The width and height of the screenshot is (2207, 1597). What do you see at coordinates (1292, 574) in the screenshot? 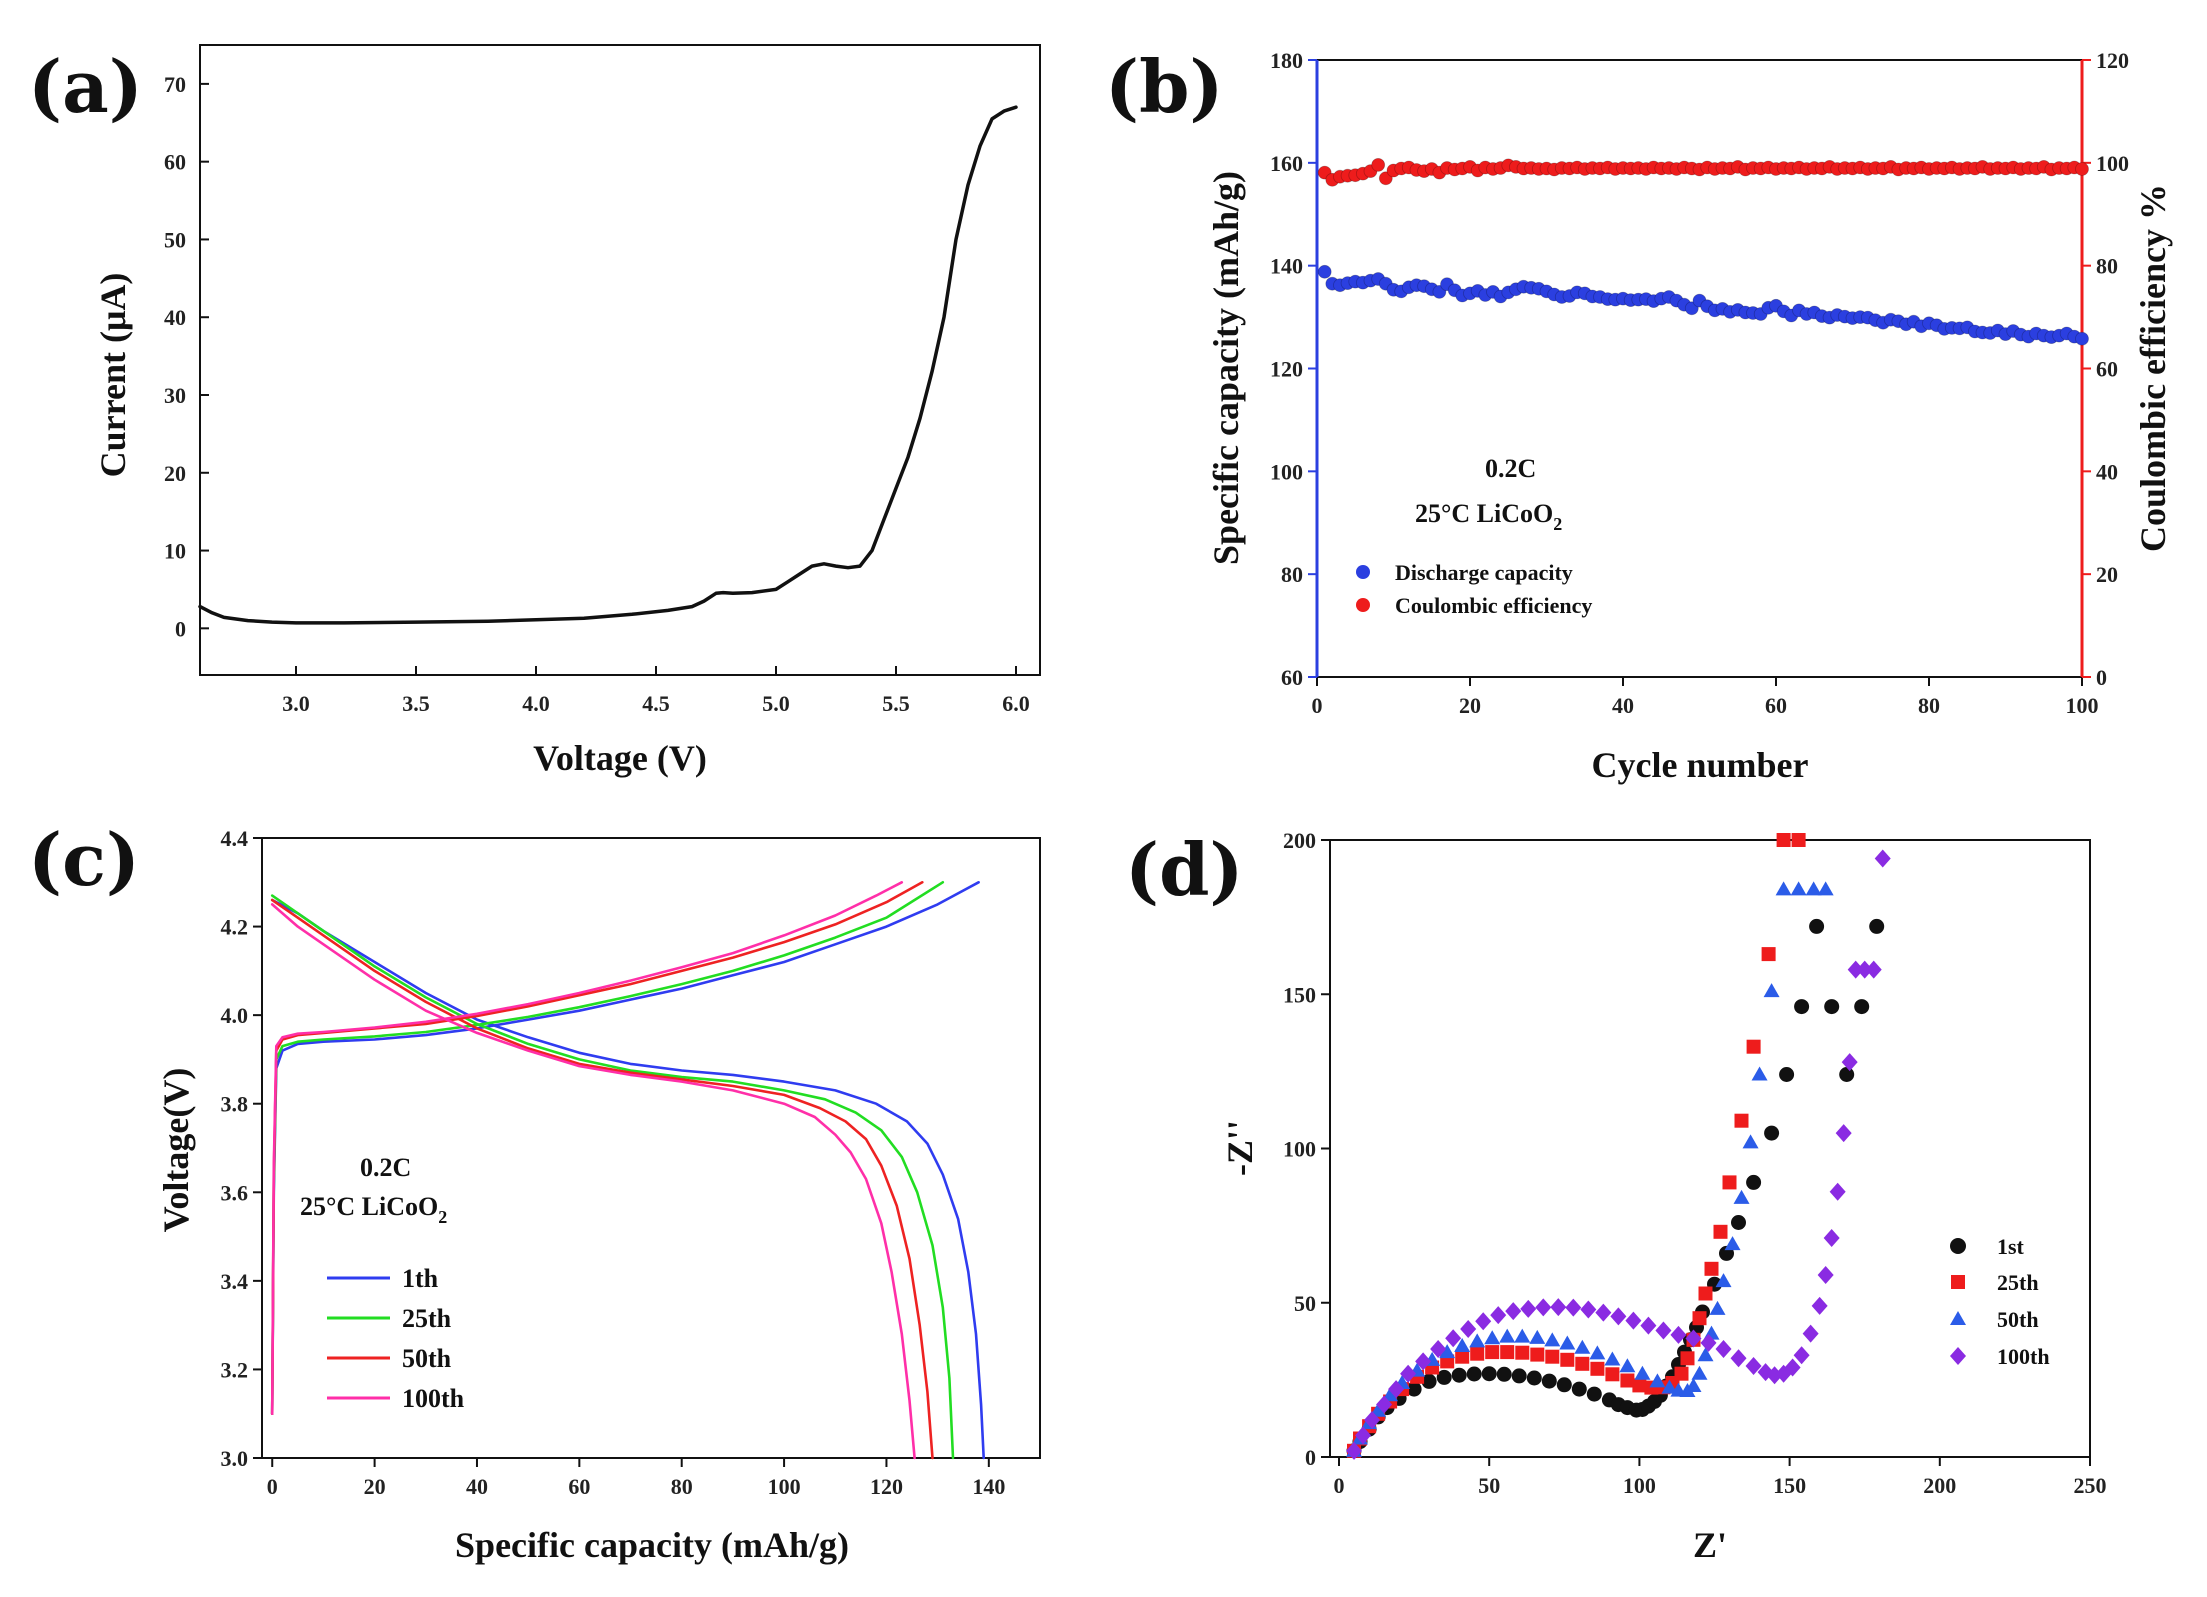
I see `panel-b-y-tick-label: 80` at bounding box center [1292, 574].